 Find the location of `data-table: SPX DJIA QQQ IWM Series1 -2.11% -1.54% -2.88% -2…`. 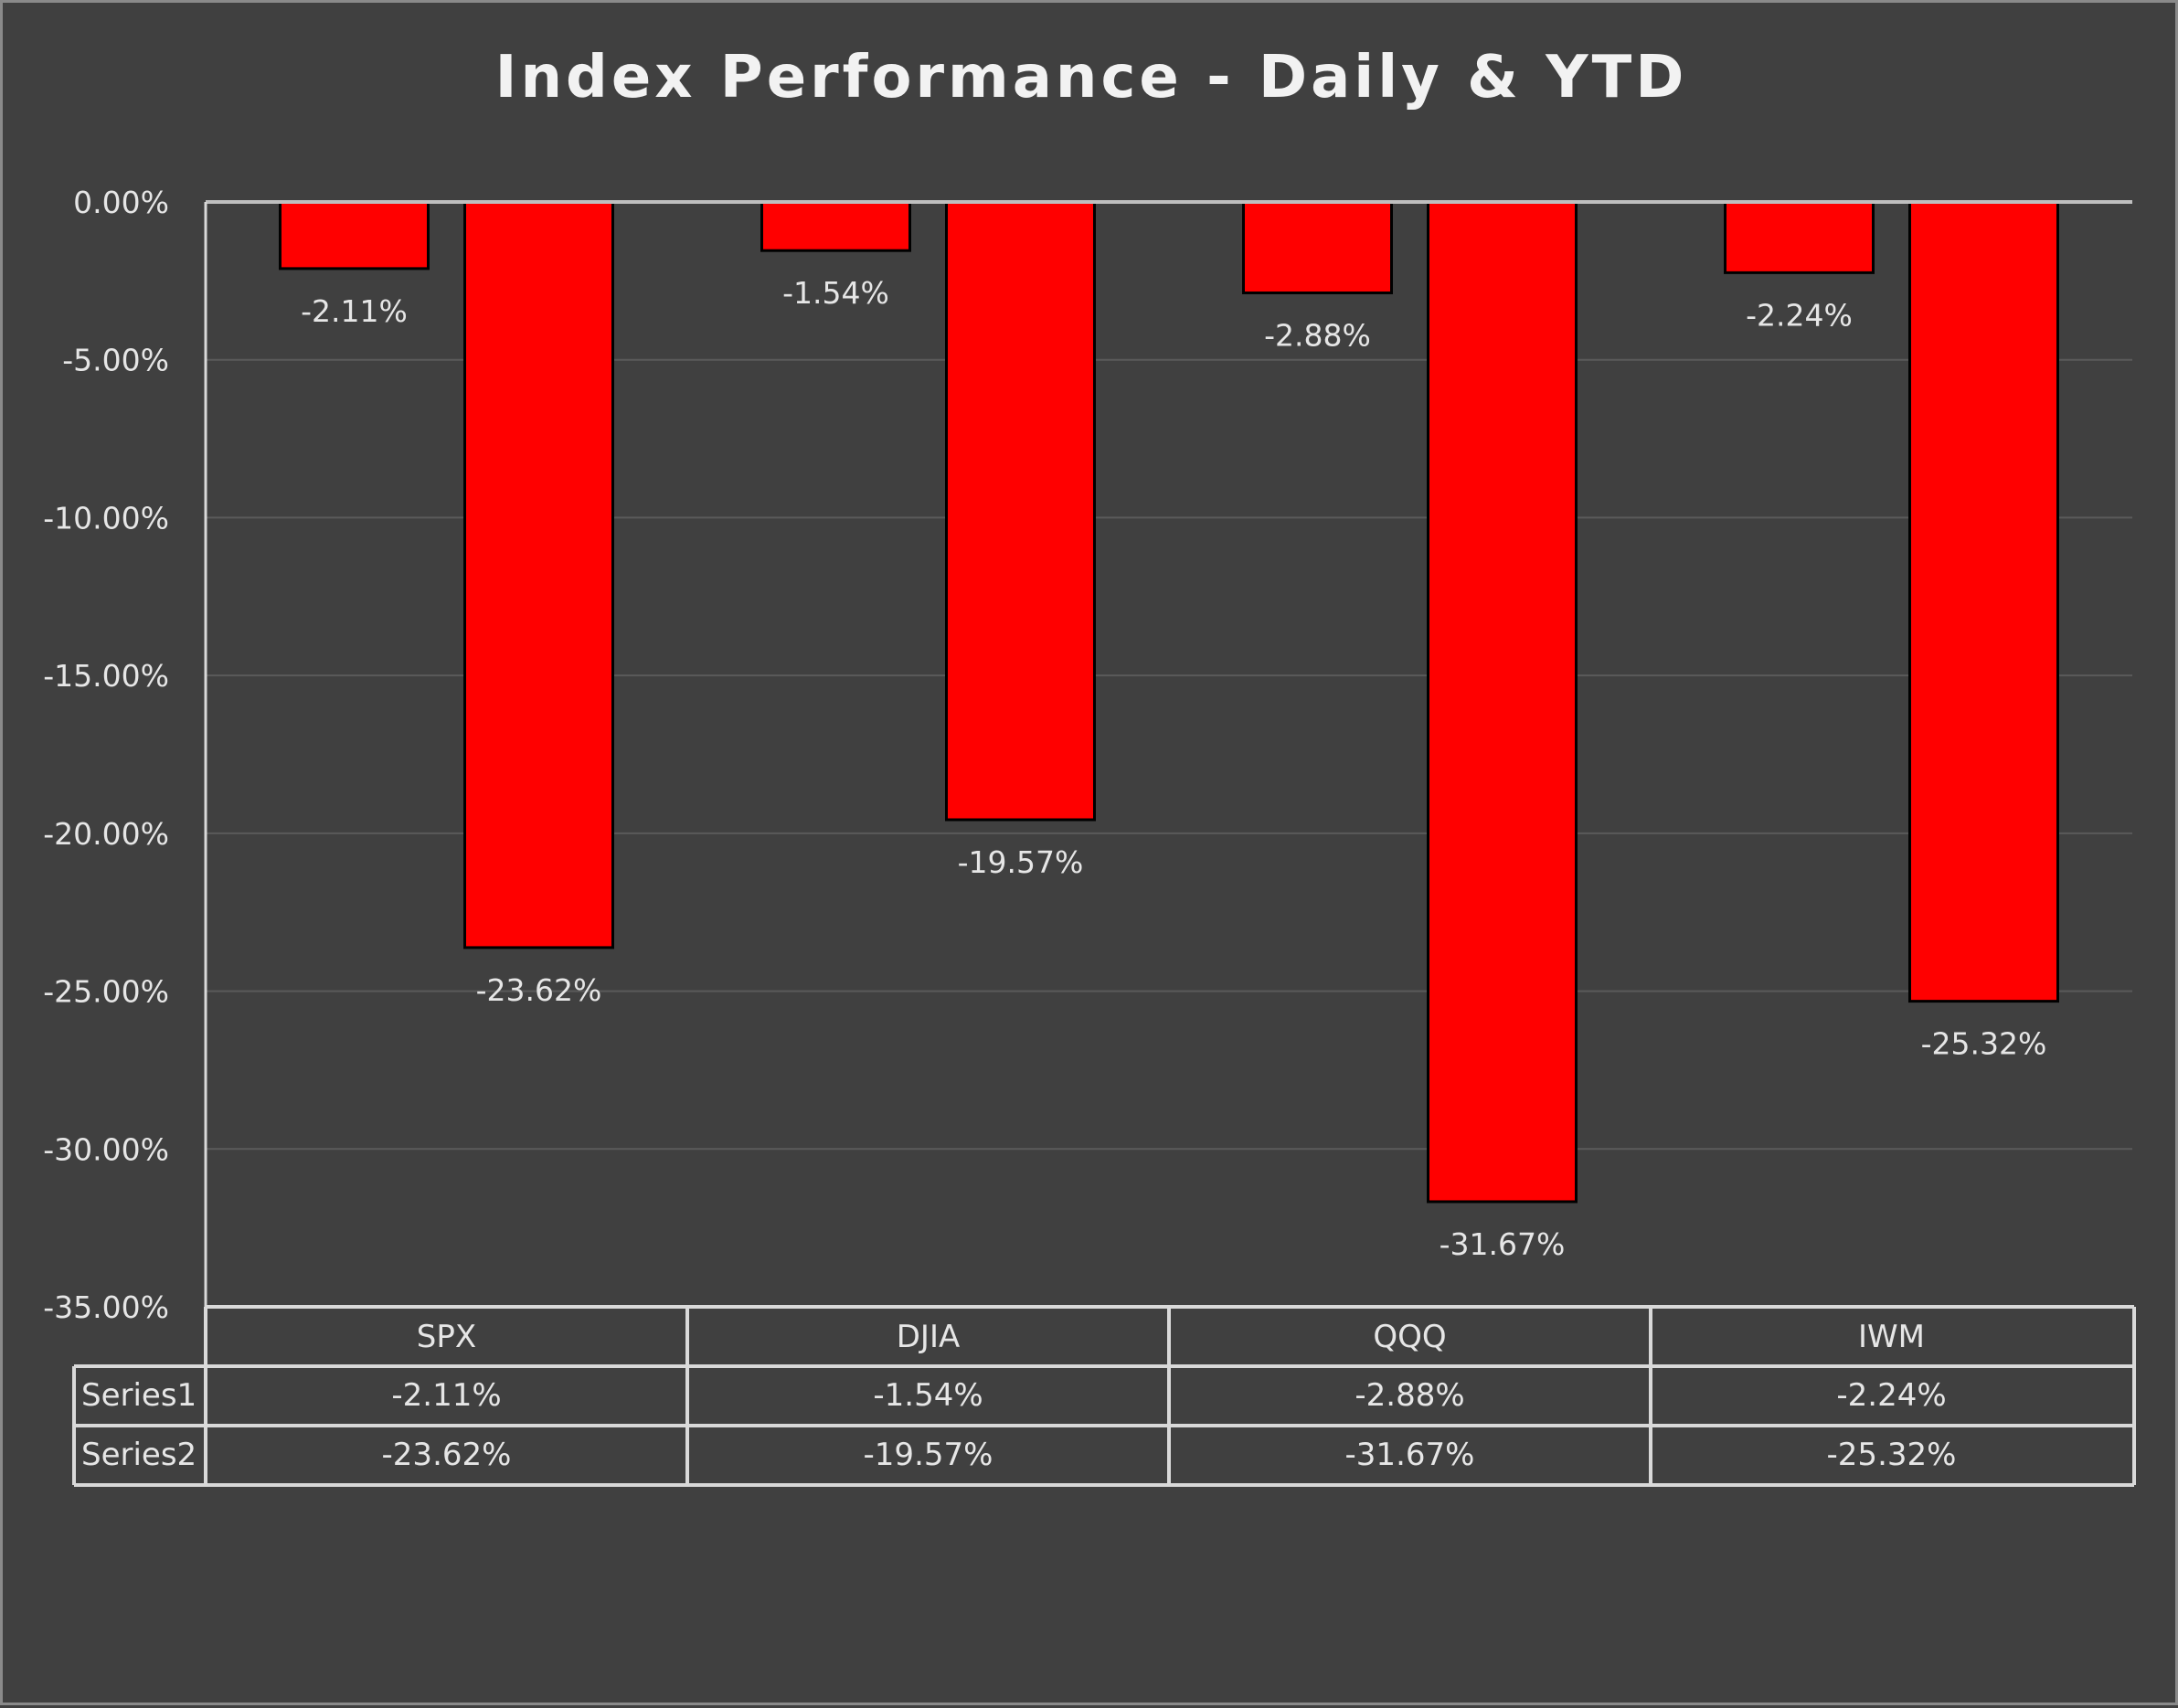

data-table: SPX DJIA QQQ IWM Series1 -2.11% -1.54% -2.88% -2… is located at coordinates (1104, 1396).